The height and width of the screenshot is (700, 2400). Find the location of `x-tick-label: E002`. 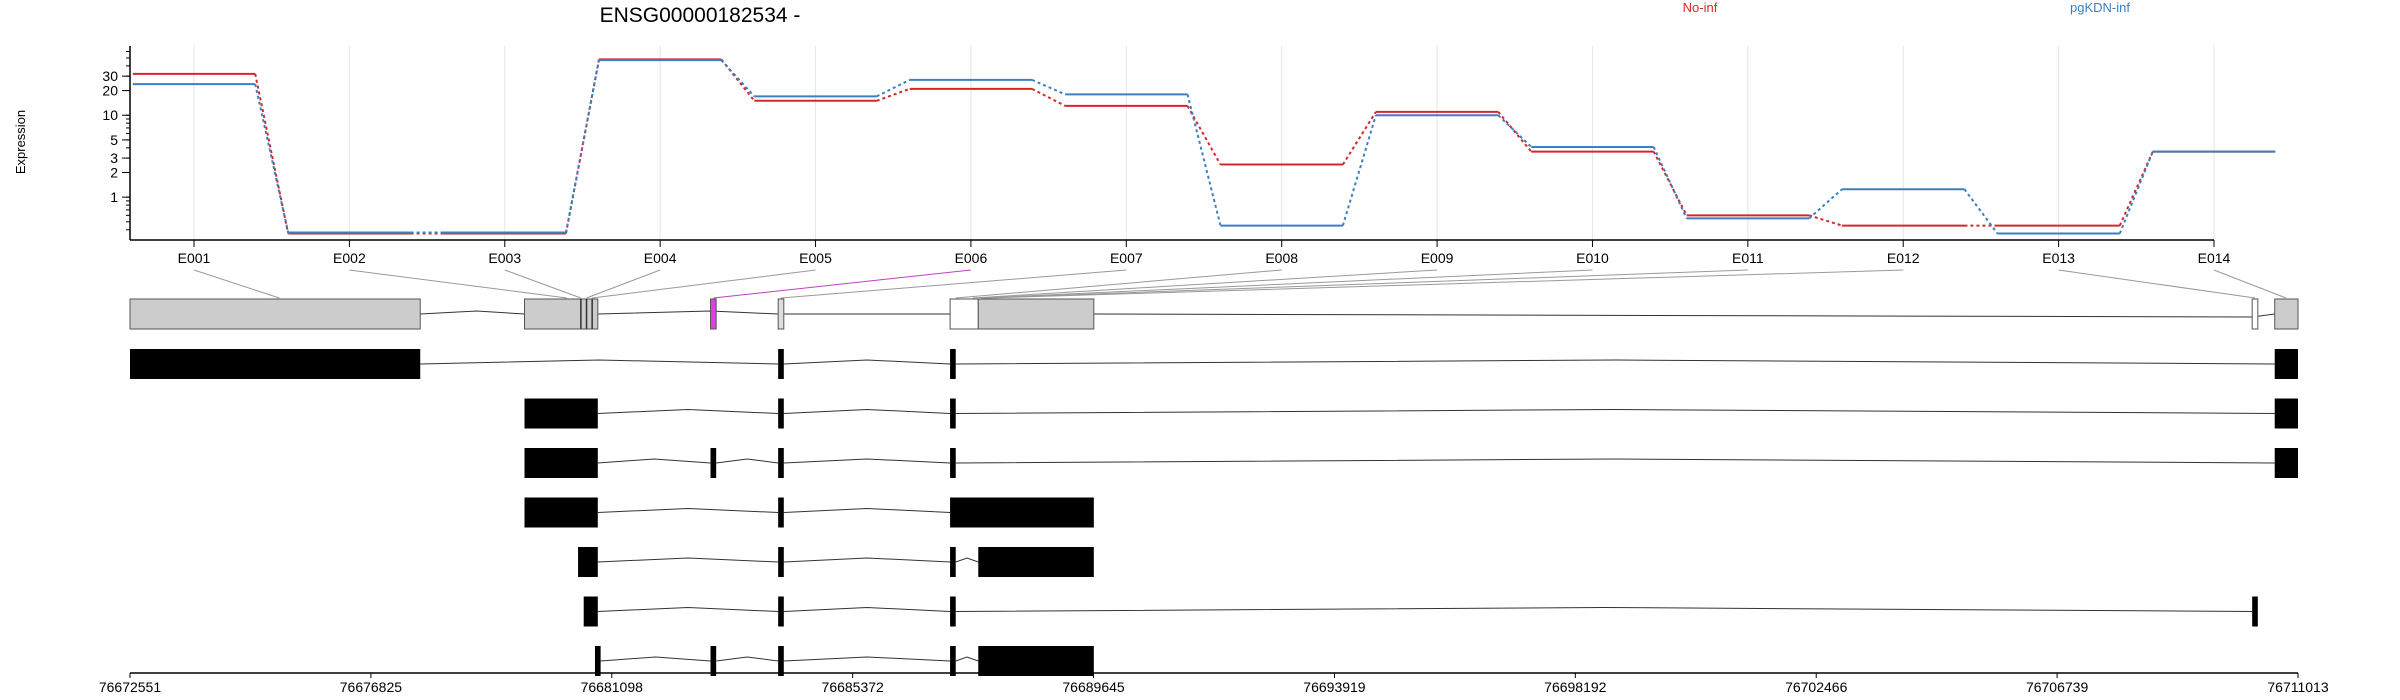

x-tick-label: E002 is located at coordinates (349, 258).